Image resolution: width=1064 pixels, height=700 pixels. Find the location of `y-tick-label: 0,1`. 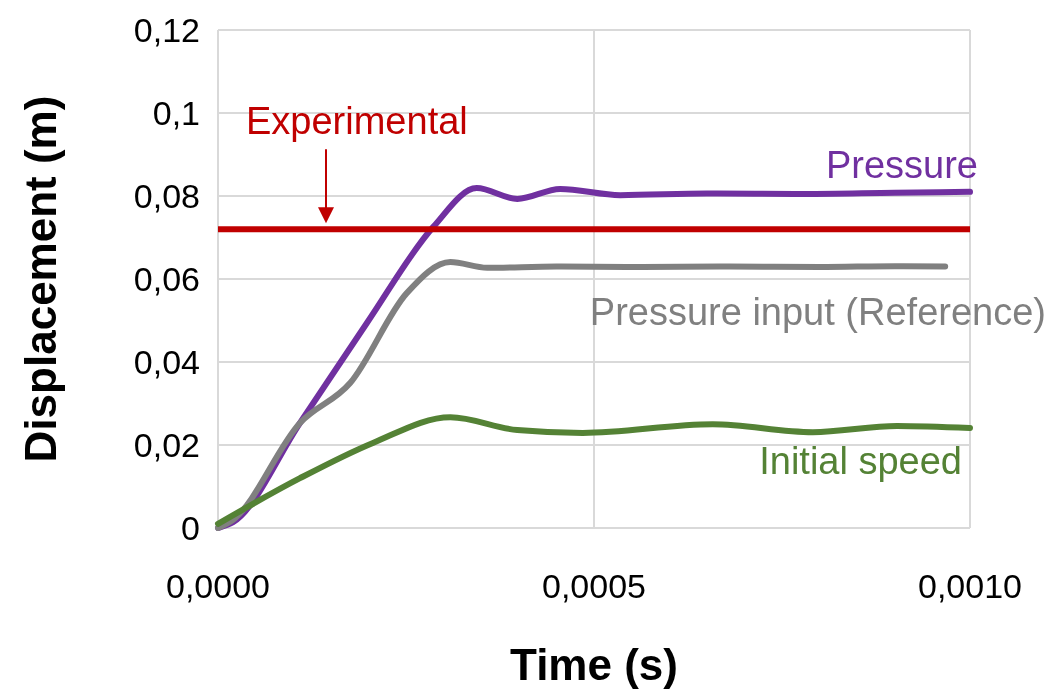

y-tick-label: 0,1 is located at coordinates (176, 112).